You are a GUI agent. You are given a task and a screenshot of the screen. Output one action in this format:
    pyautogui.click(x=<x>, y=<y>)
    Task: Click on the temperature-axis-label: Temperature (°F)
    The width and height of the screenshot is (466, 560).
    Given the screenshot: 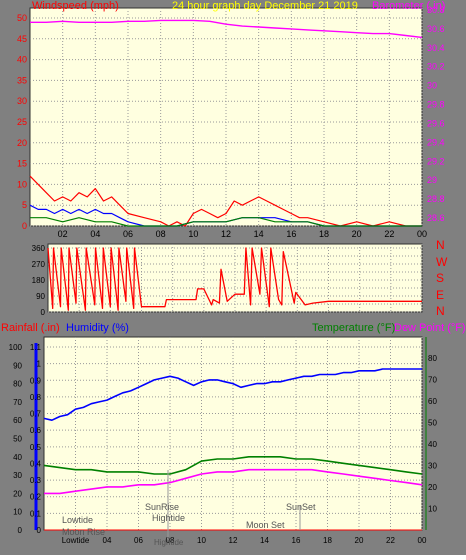 What is the action you would take?
    pyautogui.click(x=353, y=328)
    